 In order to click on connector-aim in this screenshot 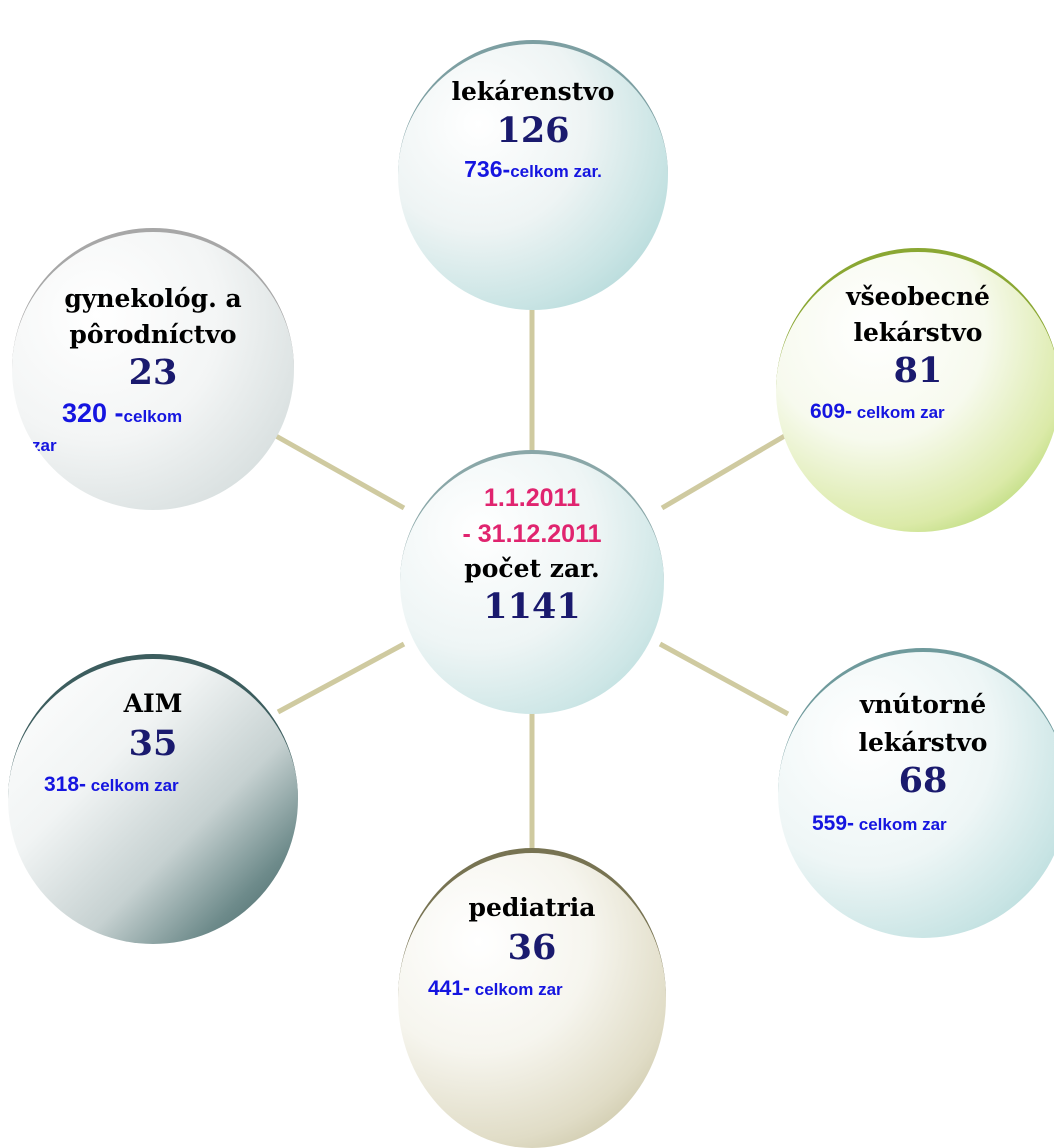, I will do `click(341, 678)`.